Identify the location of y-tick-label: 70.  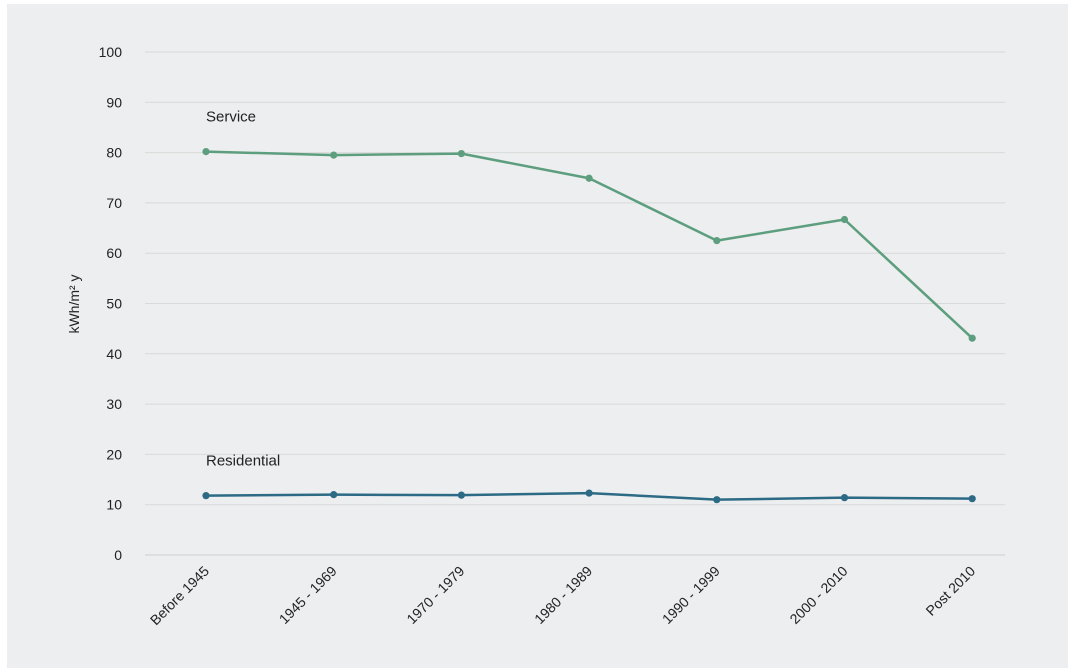
(114, 203).